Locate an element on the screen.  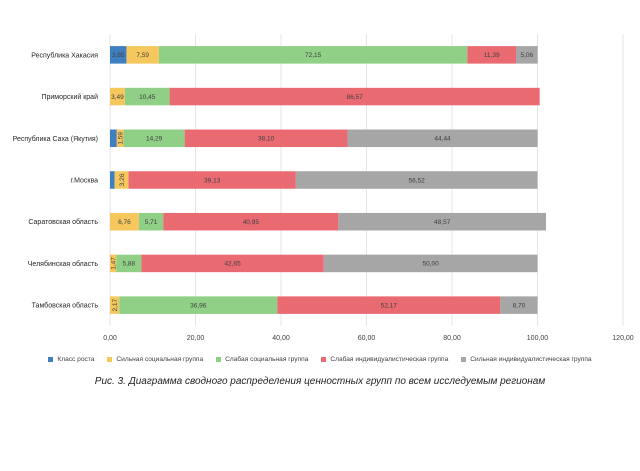
data-label: 3,49 is located at coordinates (117, 97).